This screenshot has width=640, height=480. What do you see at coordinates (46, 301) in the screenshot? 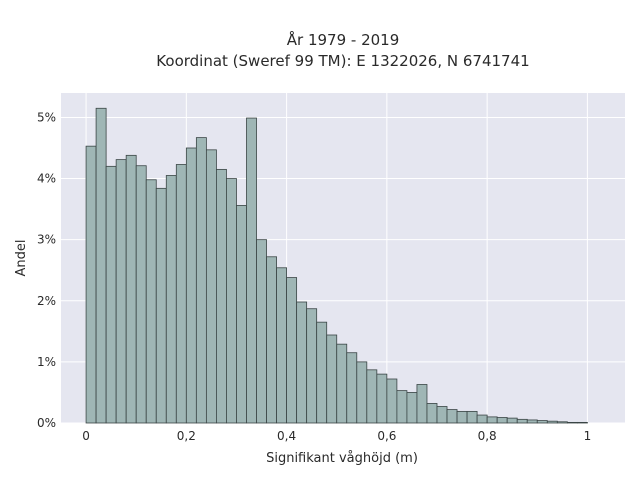
I see `y-tick-label: 2%` at bounding box center [46, 301].